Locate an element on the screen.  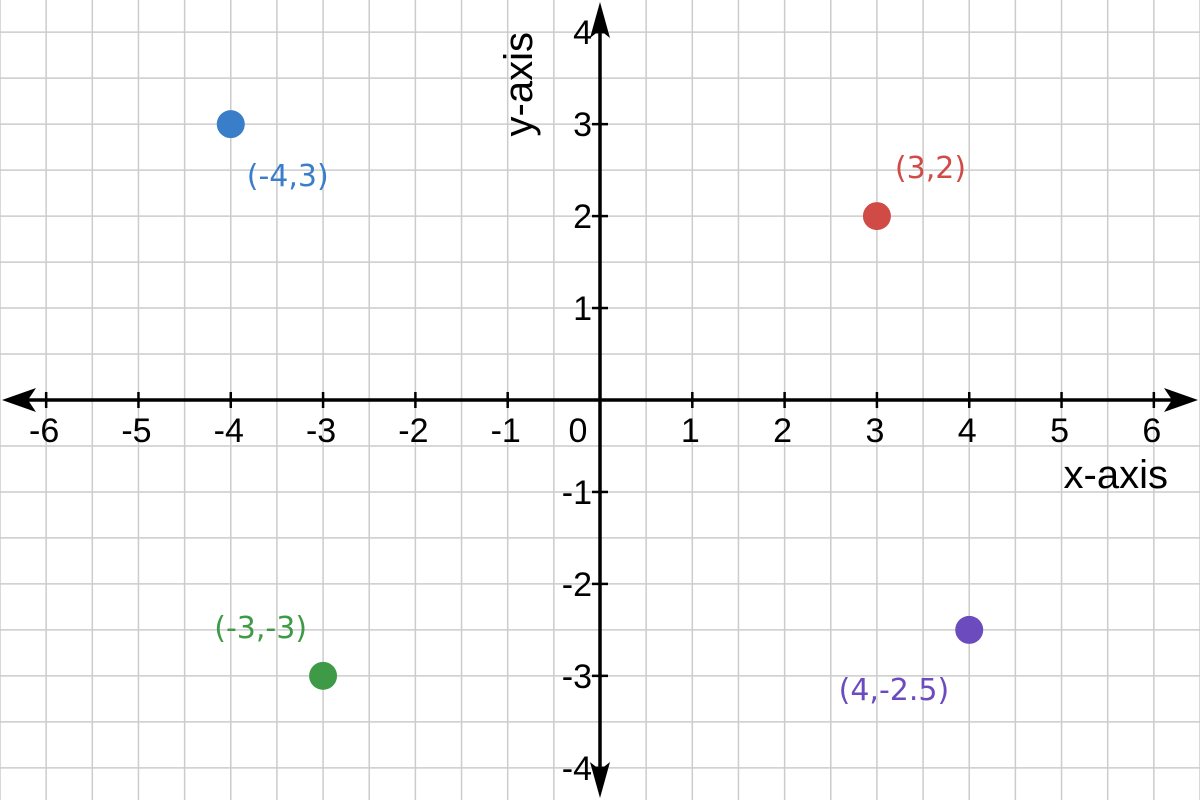
x-tick-label-5: 5 is located at coordinates (1059, 431).